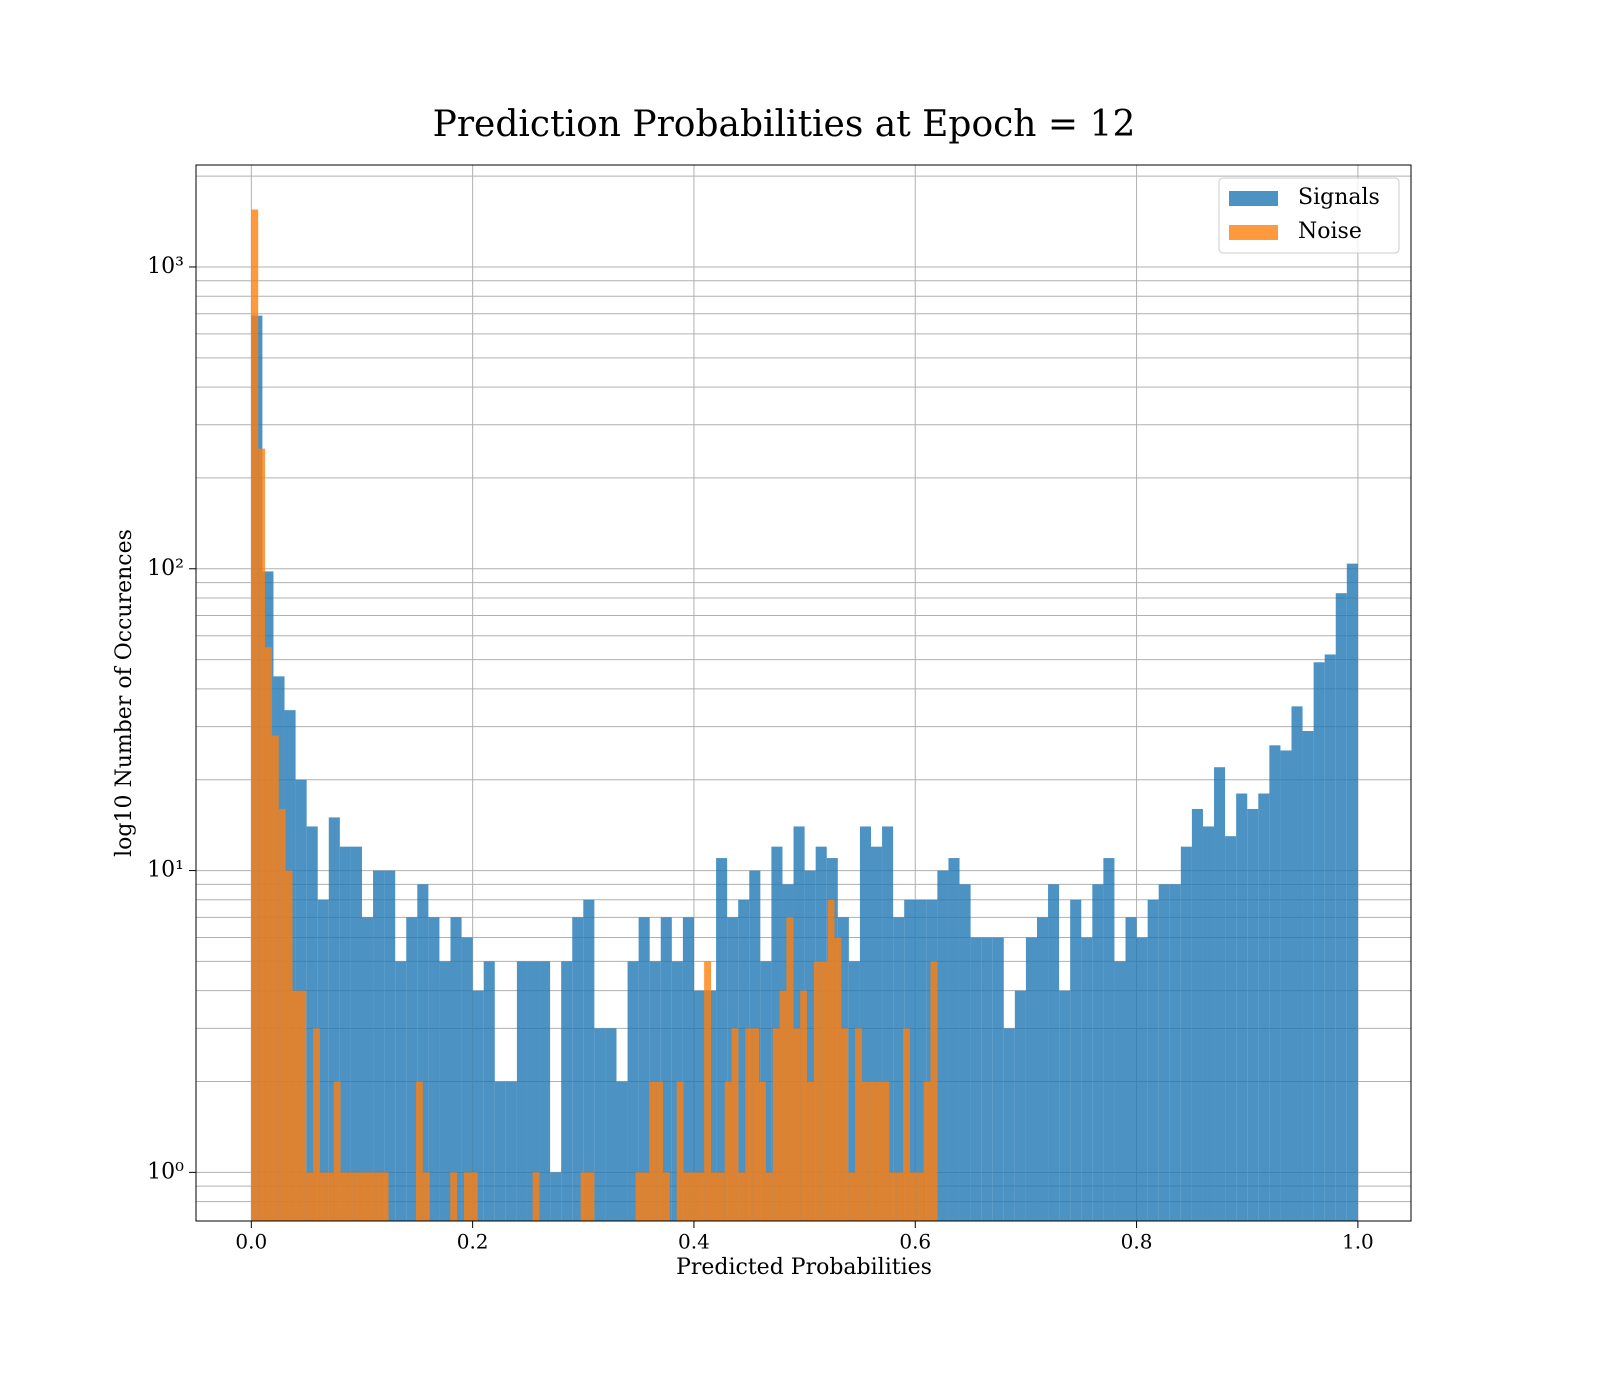 The image size is (1600, 1400). What do you see at coordinates (1309, 215) in the screenshot?
I see `legend: Signals Noise` at bounding box center [1309, 215].